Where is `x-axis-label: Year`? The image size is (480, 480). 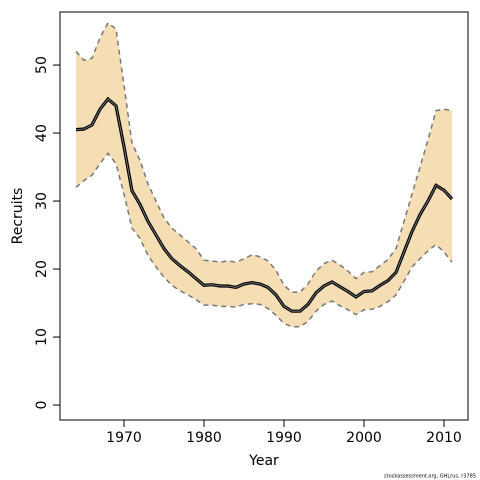
x-axis-label: Year is located at coordinates (263, 461).